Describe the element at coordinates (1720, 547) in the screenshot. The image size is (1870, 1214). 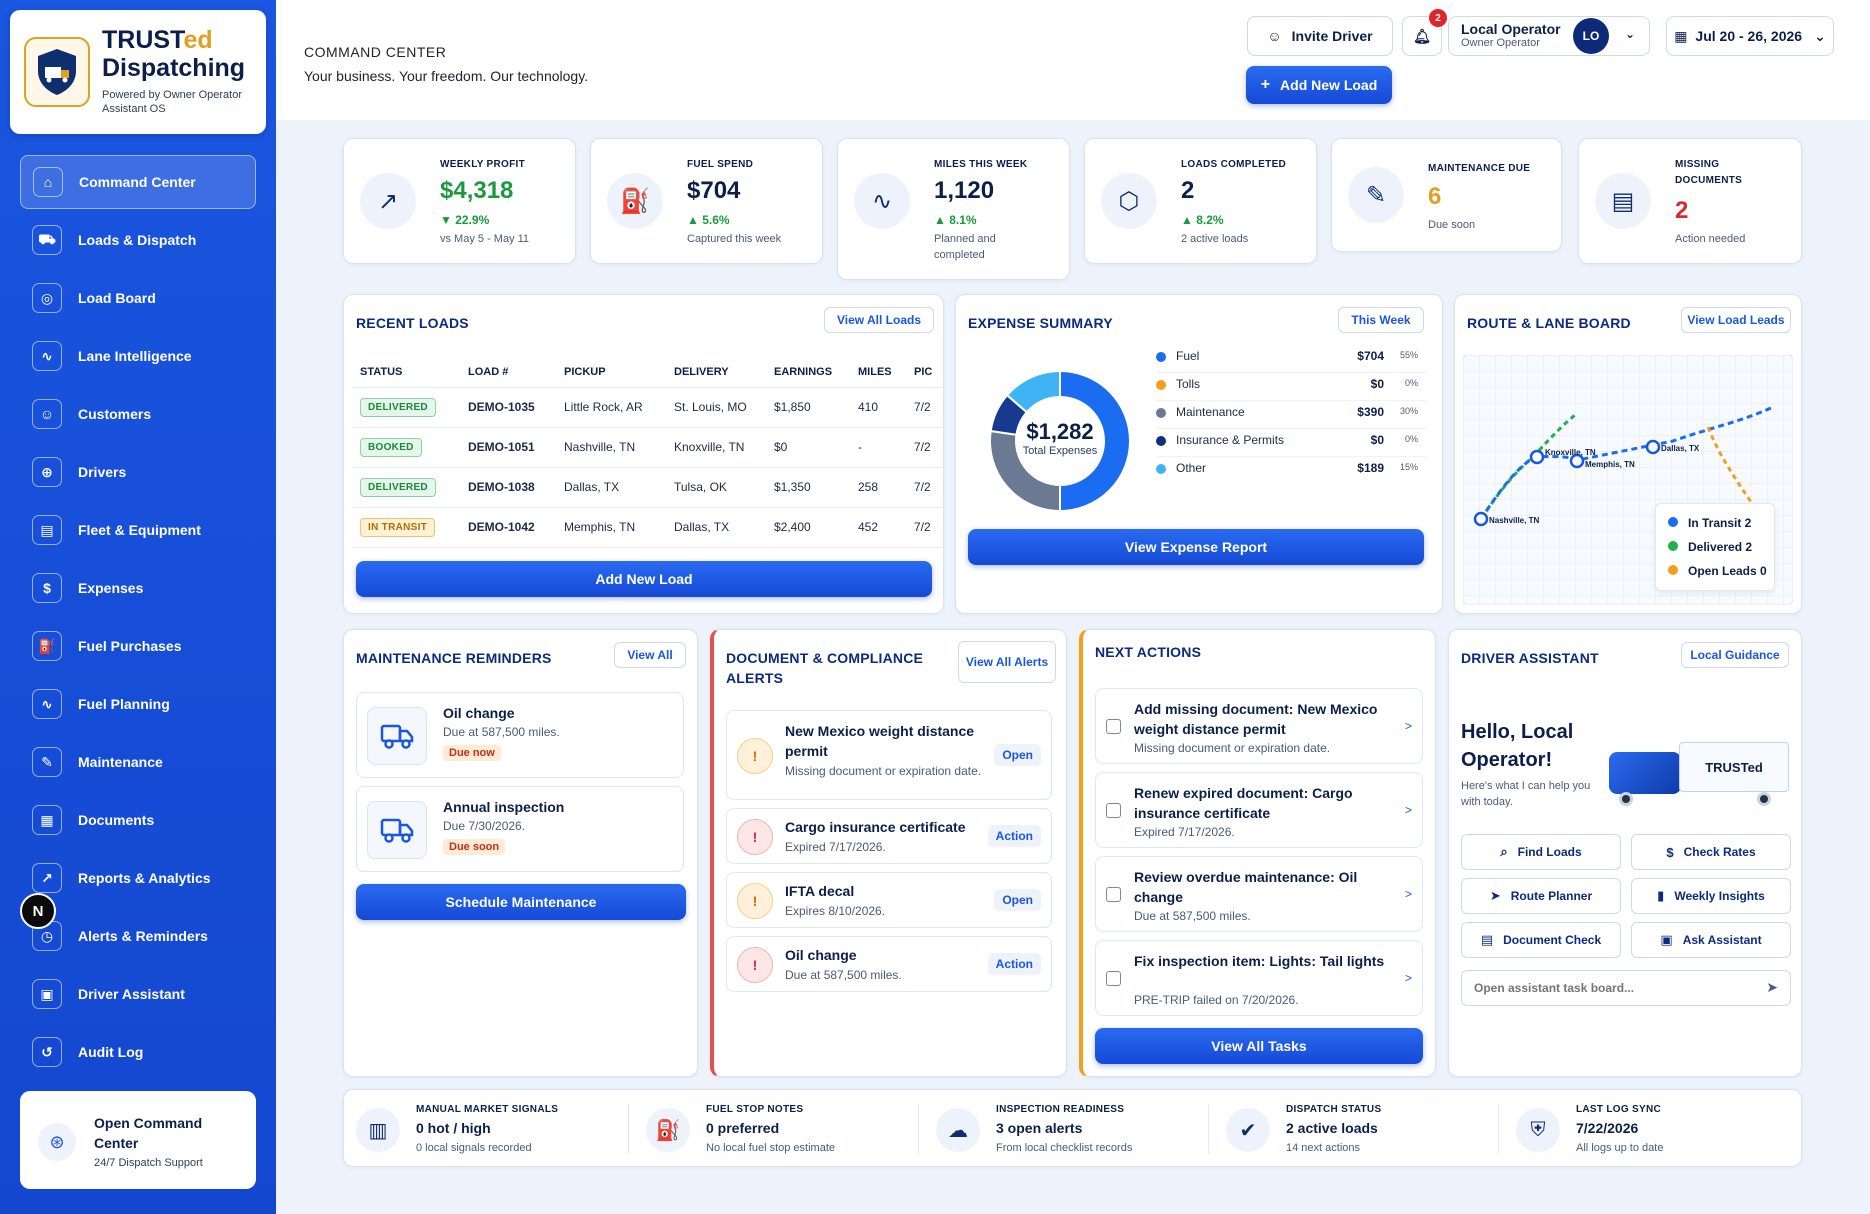
I see `legend-label: Delivered 2` at that location.